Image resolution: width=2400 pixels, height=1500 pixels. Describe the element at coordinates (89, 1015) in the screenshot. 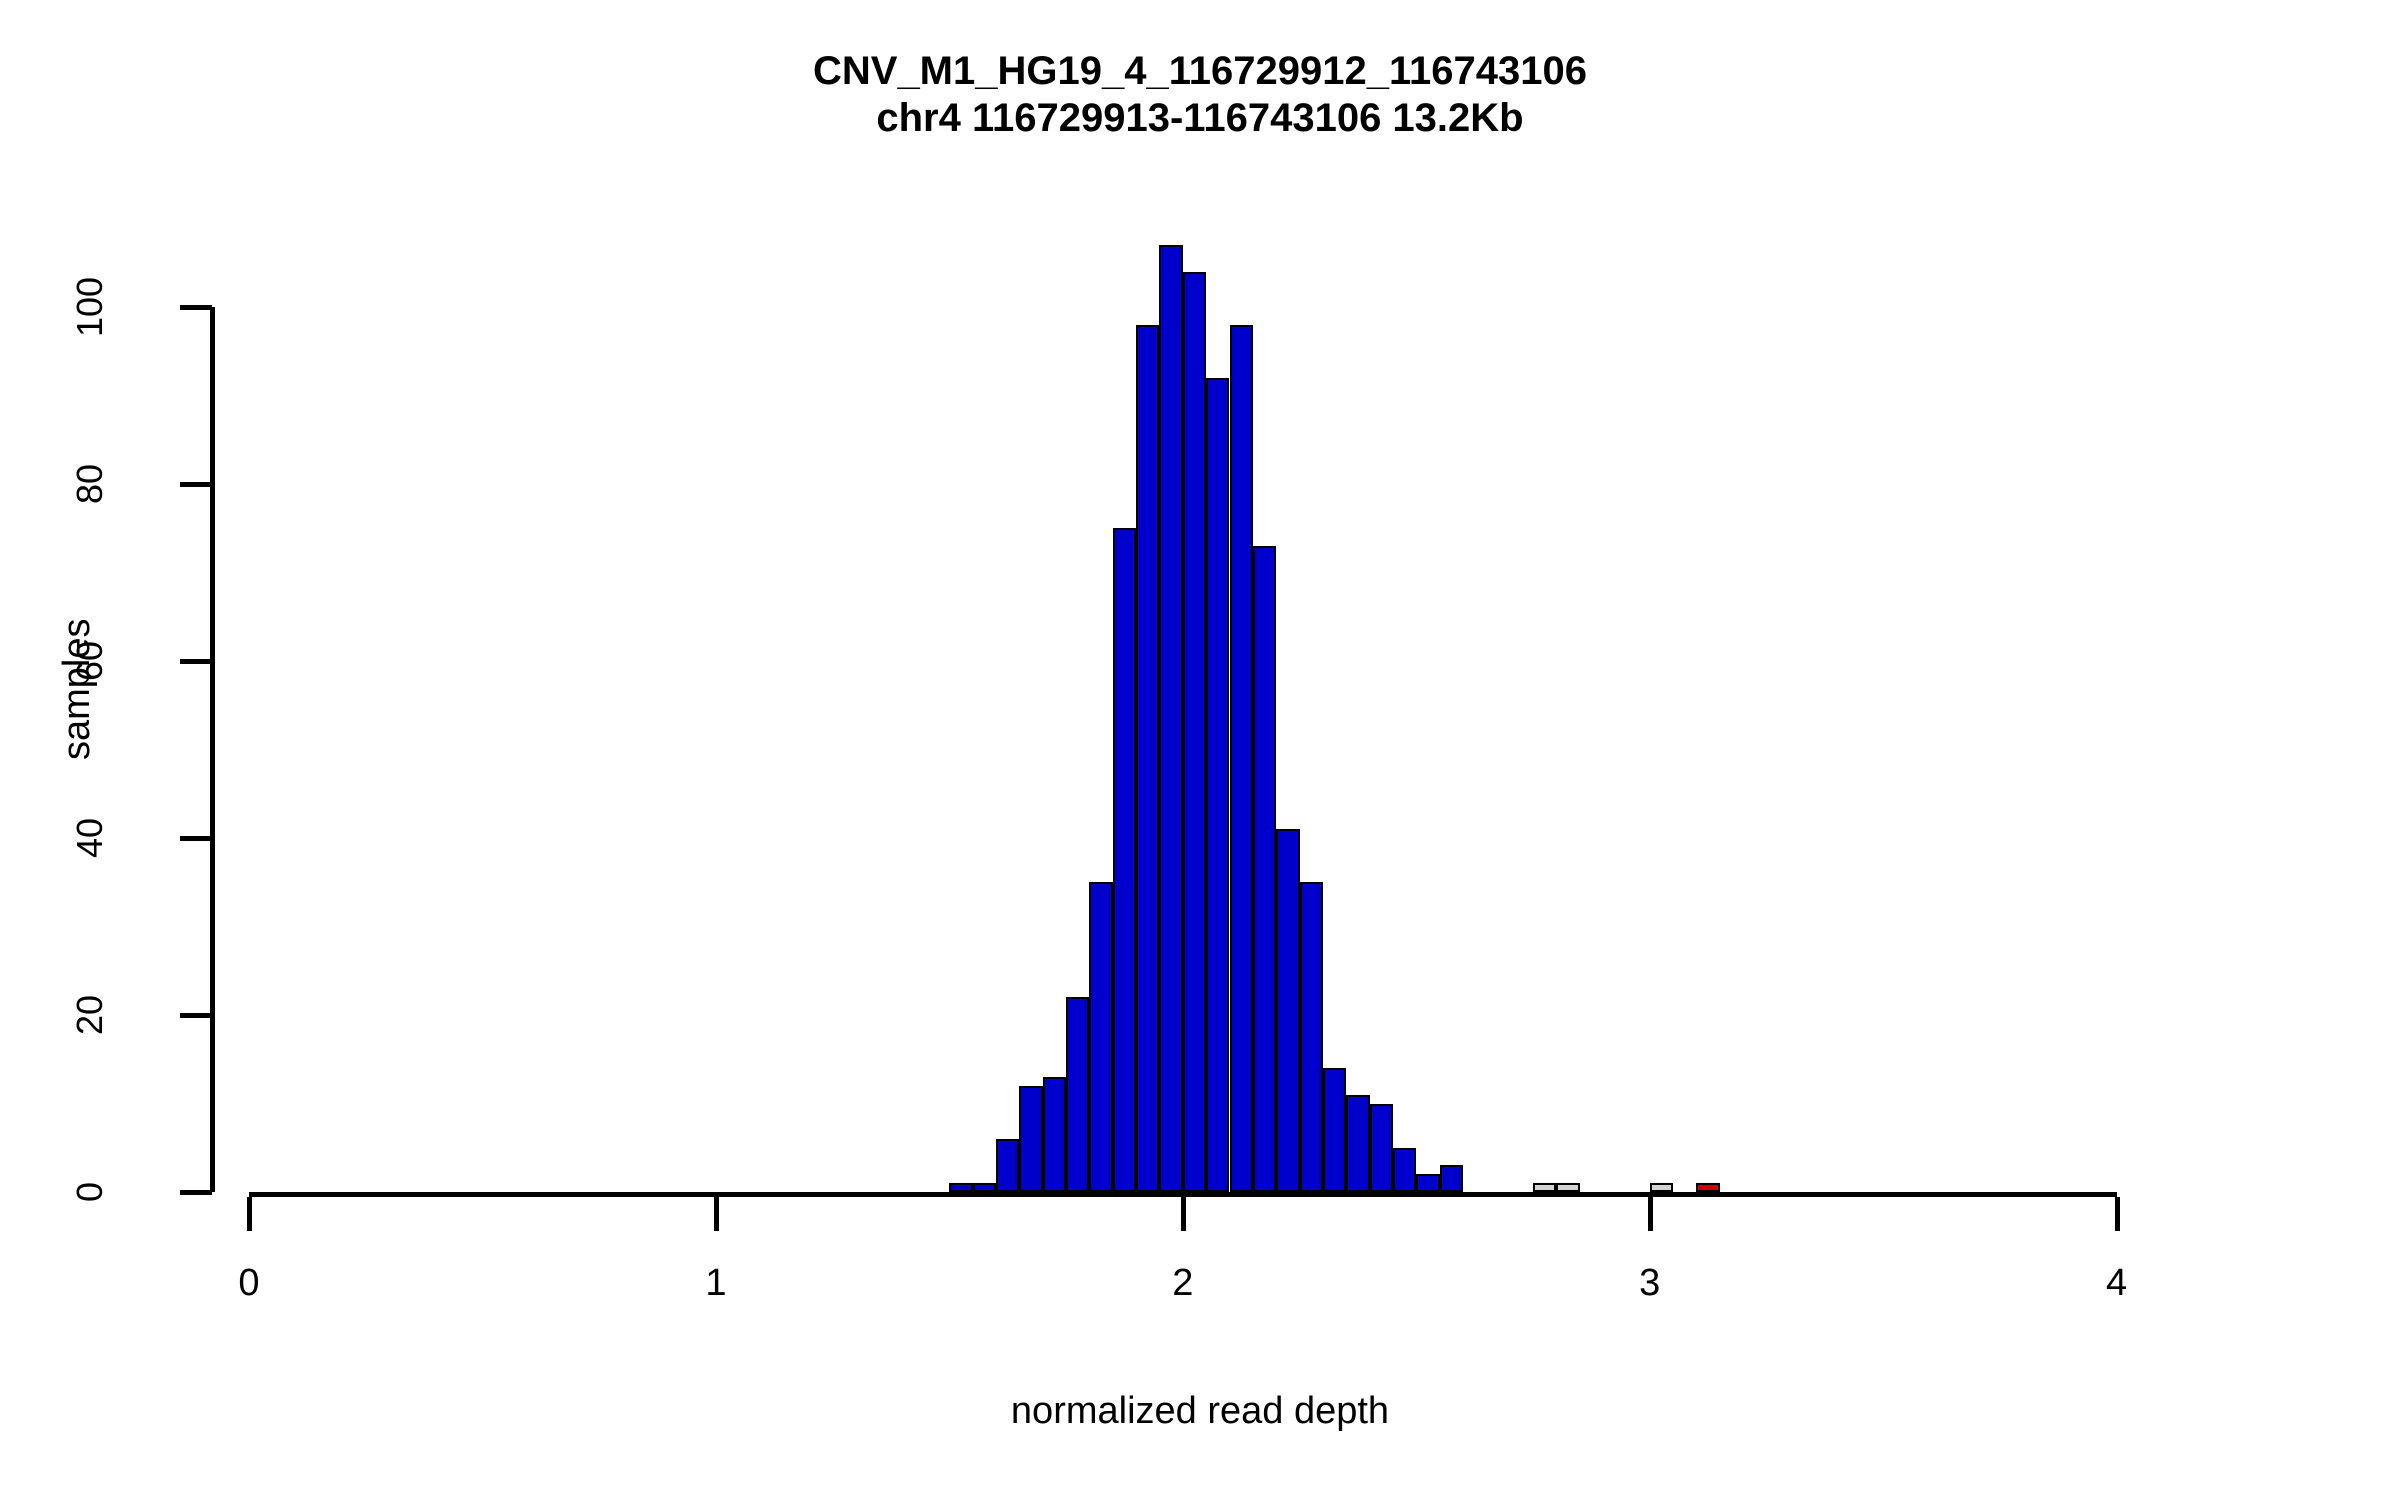

I see `y-axis-tick-label: 20` at that location.